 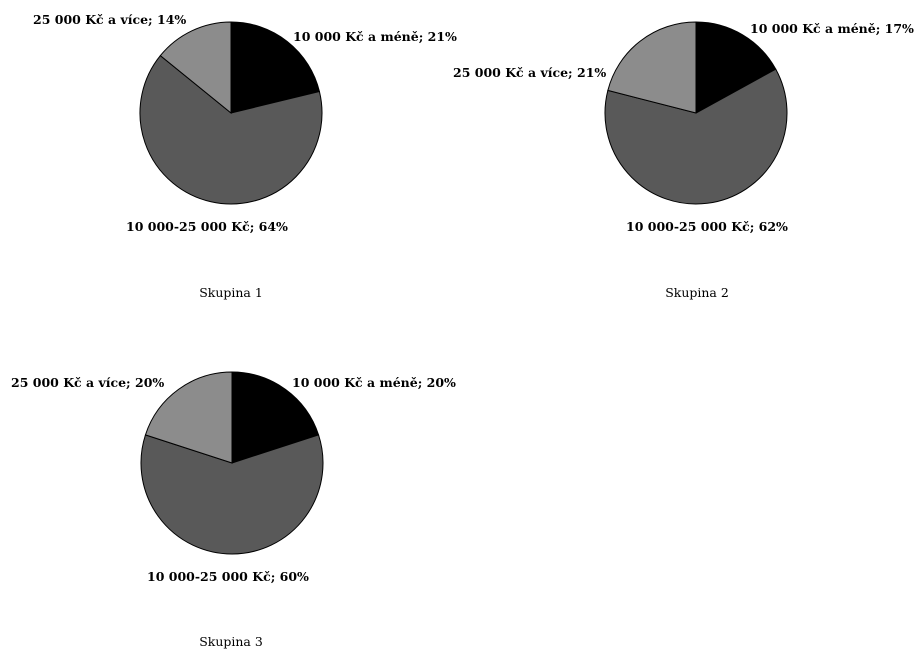 I want to click on slice-label-2-2: 10 000-25 000 Kč; 62%, so click(x=707, y=226).